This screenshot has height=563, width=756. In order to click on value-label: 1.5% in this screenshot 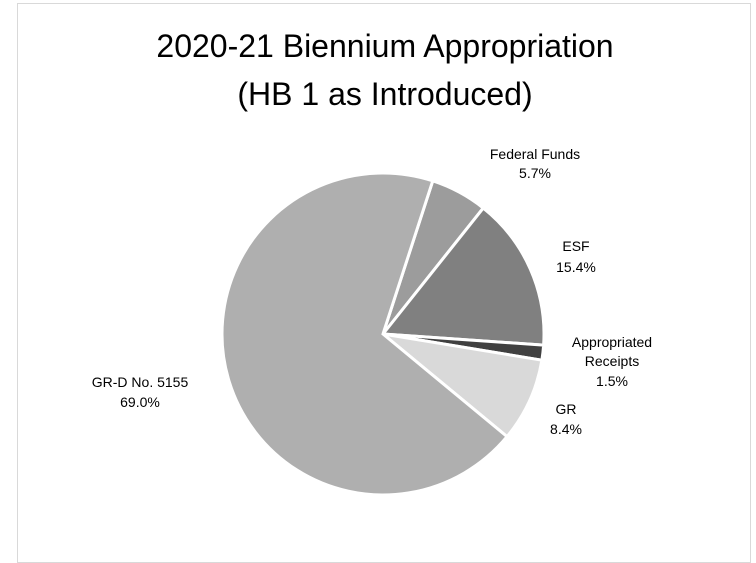, I will do `click(612, 381)`.